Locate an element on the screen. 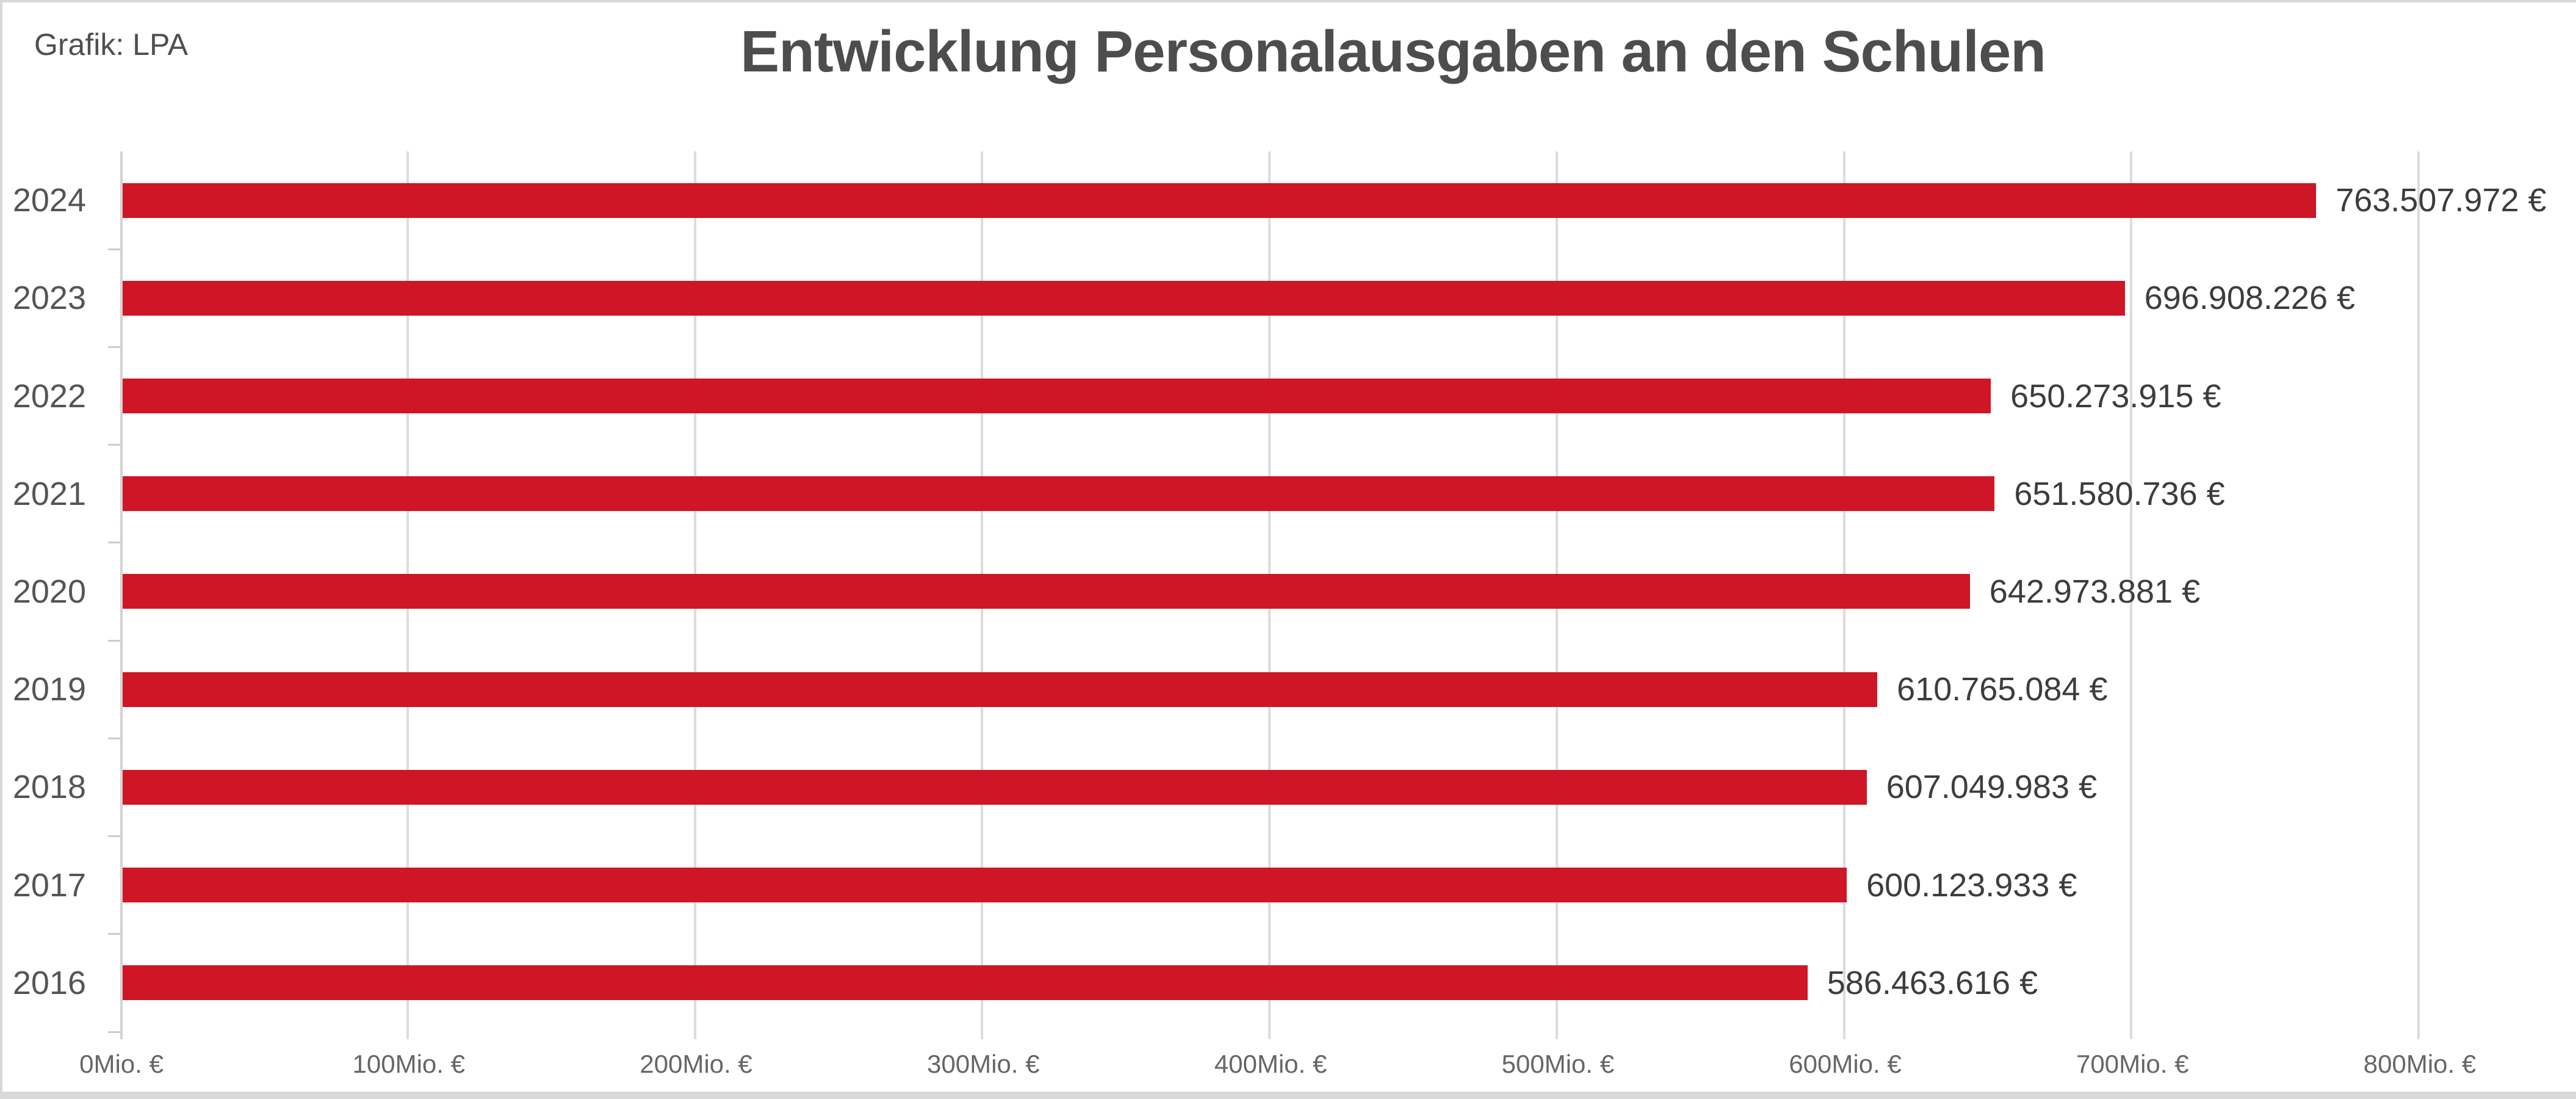 This screenshot has height=1099, width=2576. x-tick-label: 100Mio. € is located at coordinates (408, 1064).